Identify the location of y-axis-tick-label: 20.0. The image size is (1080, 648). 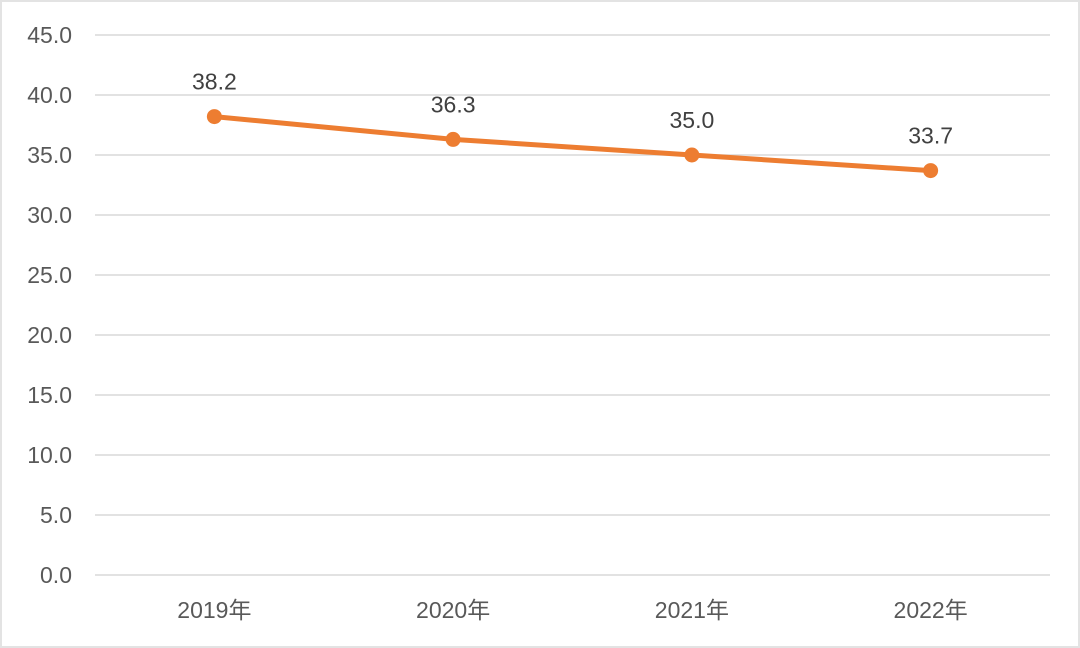
(49, 335).